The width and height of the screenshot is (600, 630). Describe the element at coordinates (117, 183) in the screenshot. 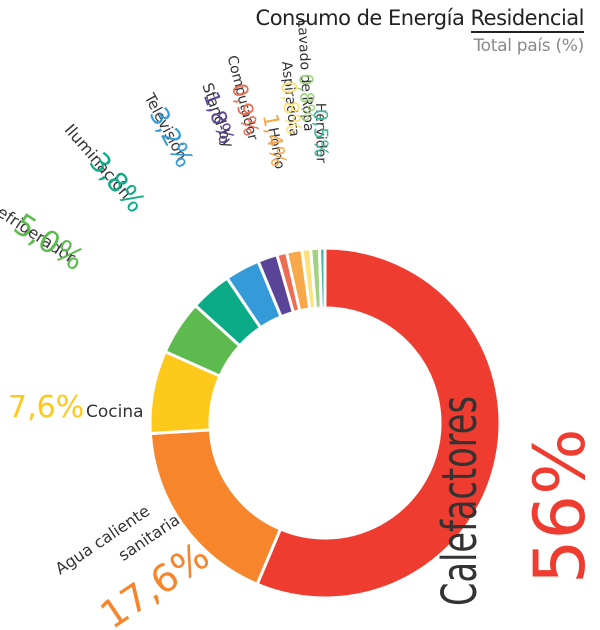

I see `value-iluminacion: 3,8%` at that location.